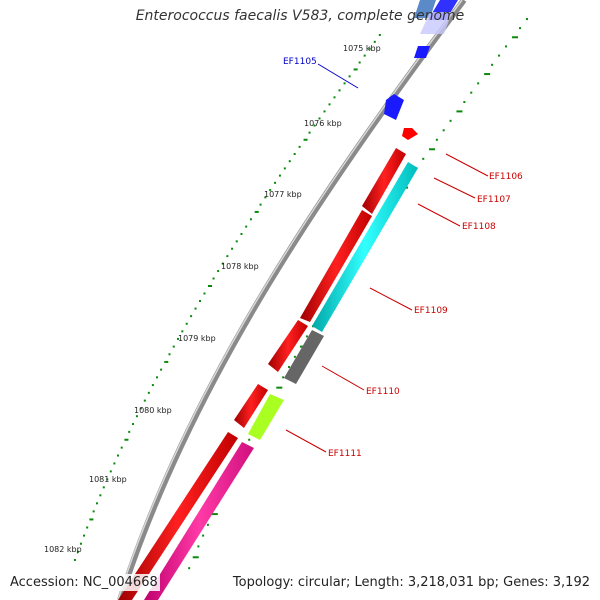 The image size is (600, 600). I want to click on gene-EF1111-label: EF1111, so click(345, 454).